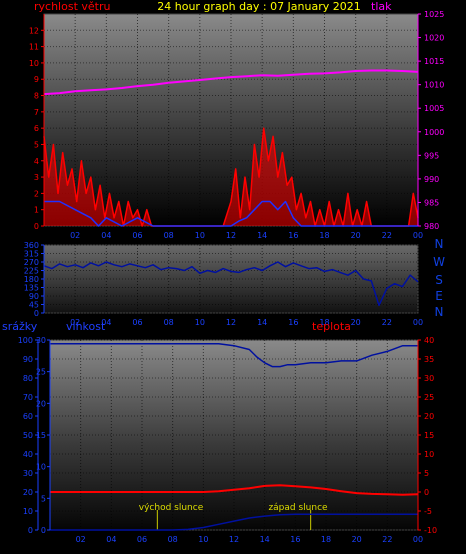 The image size is (466, 554). What do you see at coordinates (36, 144) in the screenshot?
I see `left-axis-label: 5` at bounding box center [36, 144].